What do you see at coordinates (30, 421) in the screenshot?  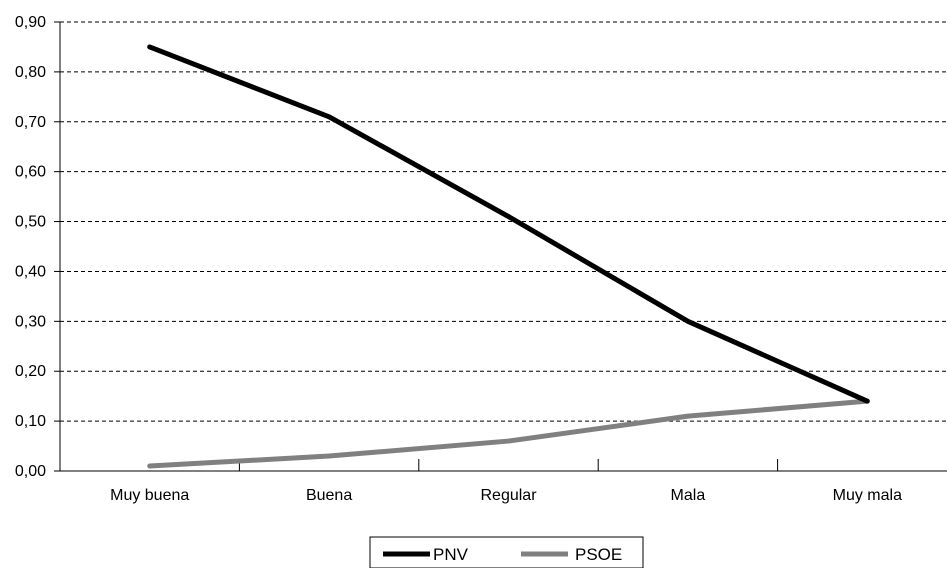 I see `y-tick-label: 0,10` at bounding box center [30, 421].